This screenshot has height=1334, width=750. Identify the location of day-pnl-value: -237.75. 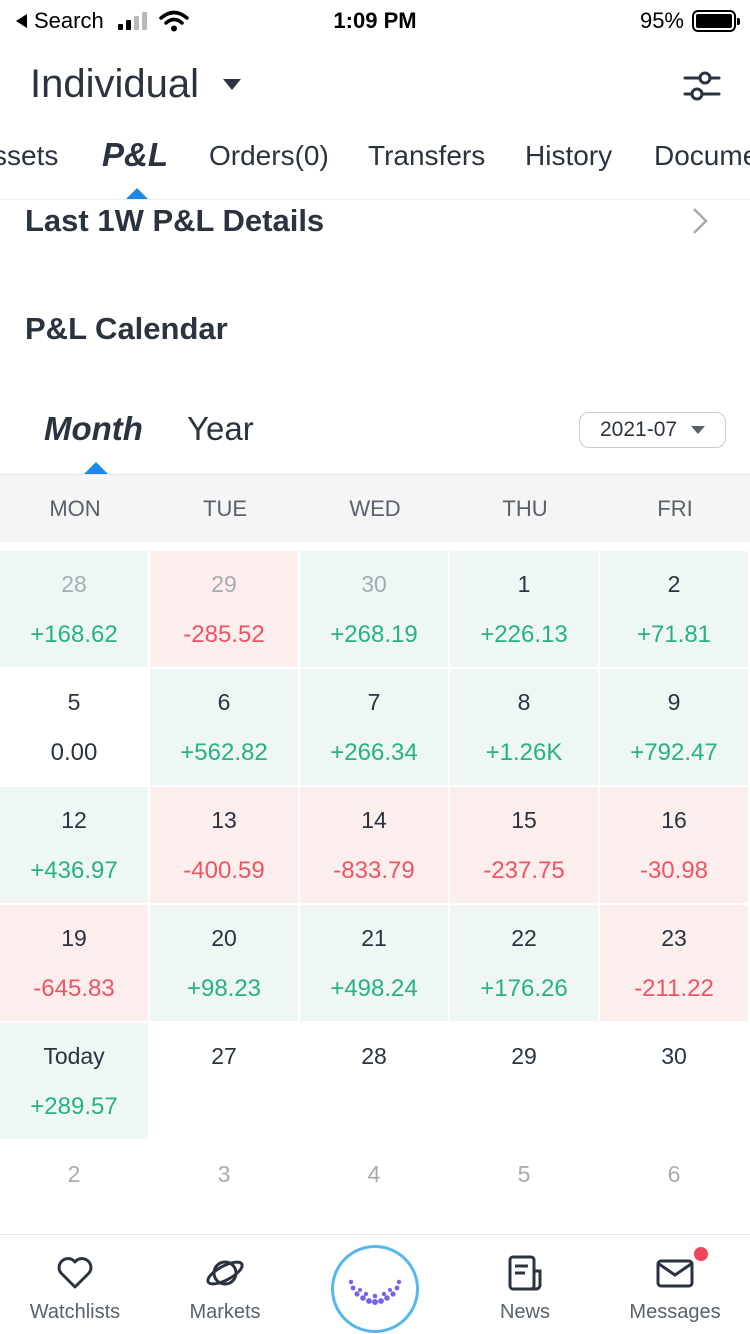
(524, 870).